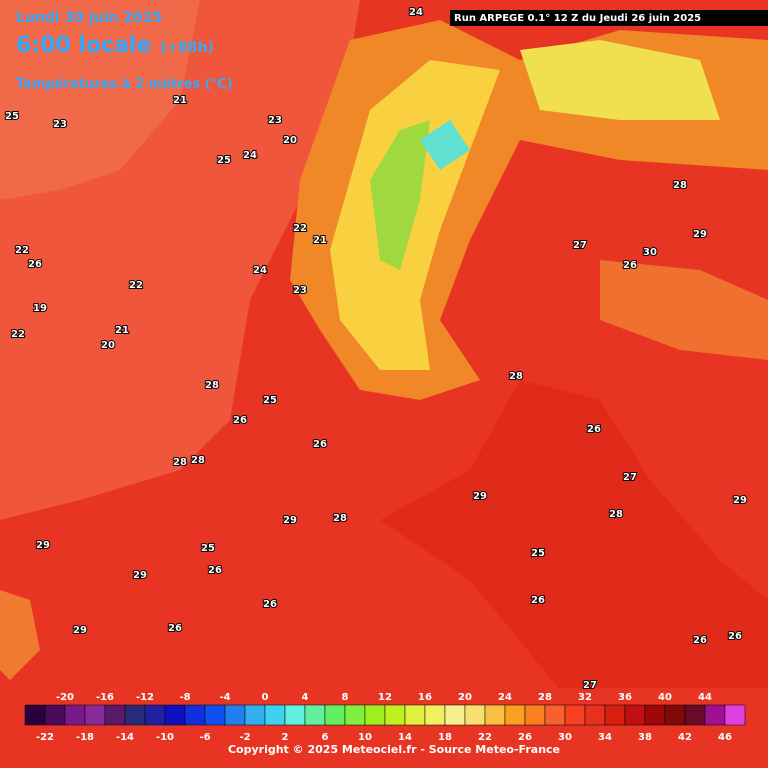 The width and height of the screenshot is (768, 768). I want to click on legend-label: 44, so click(705, 697).